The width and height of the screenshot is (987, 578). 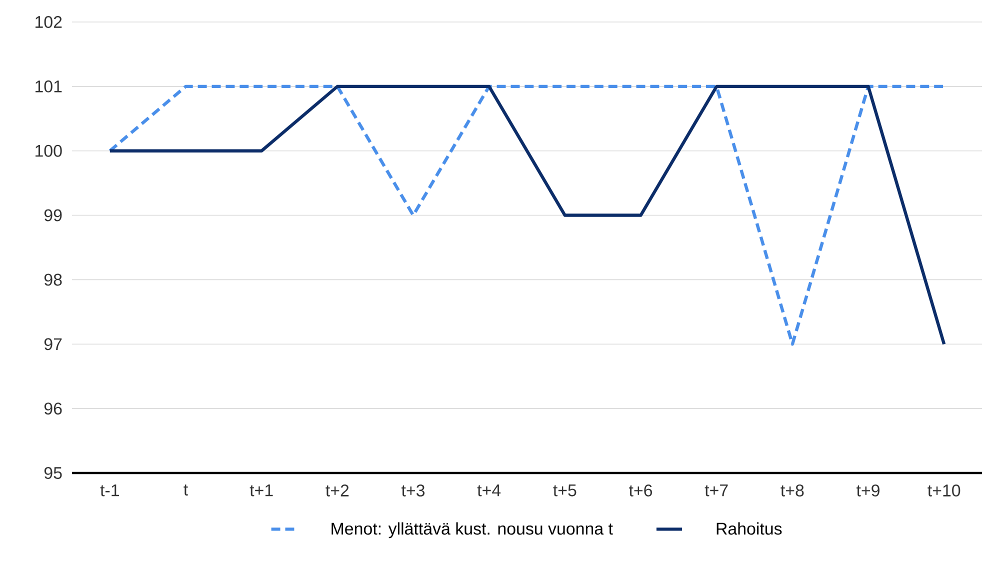 I want to click on x-tick-label: t+6, so click(x=640, y=490).